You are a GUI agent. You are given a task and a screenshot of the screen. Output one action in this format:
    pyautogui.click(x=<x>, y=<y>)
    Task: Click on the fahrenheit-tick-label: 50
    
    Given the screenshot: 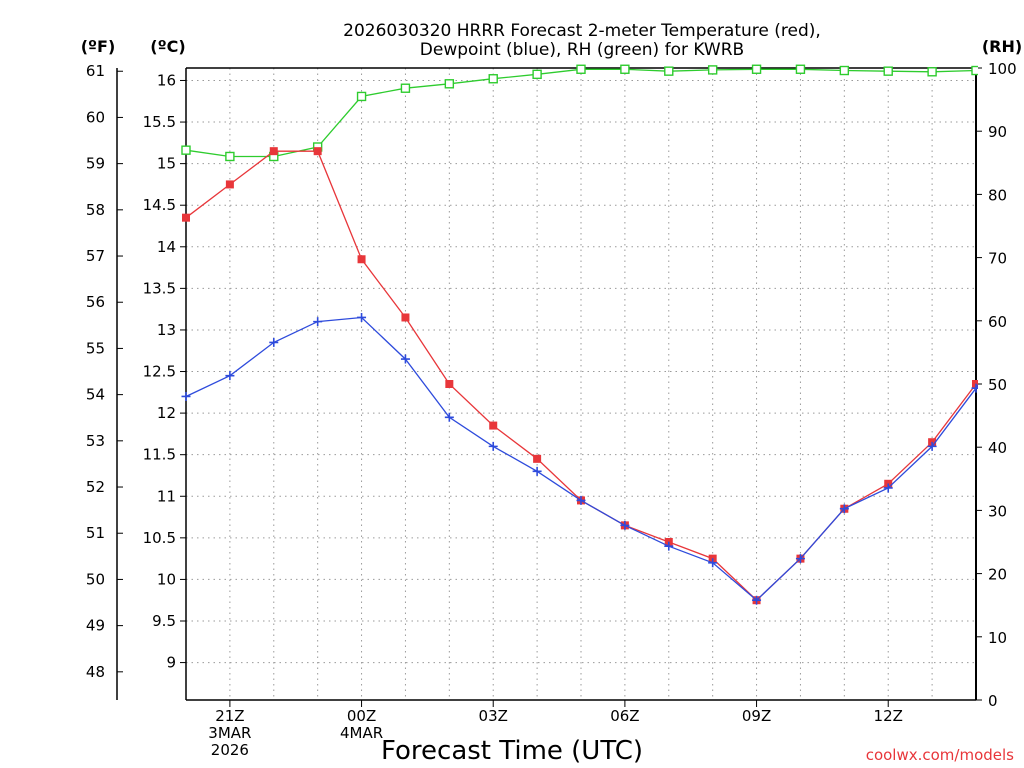 What is the action you would take?
    pyautogui.click(x=95, y=579)
    